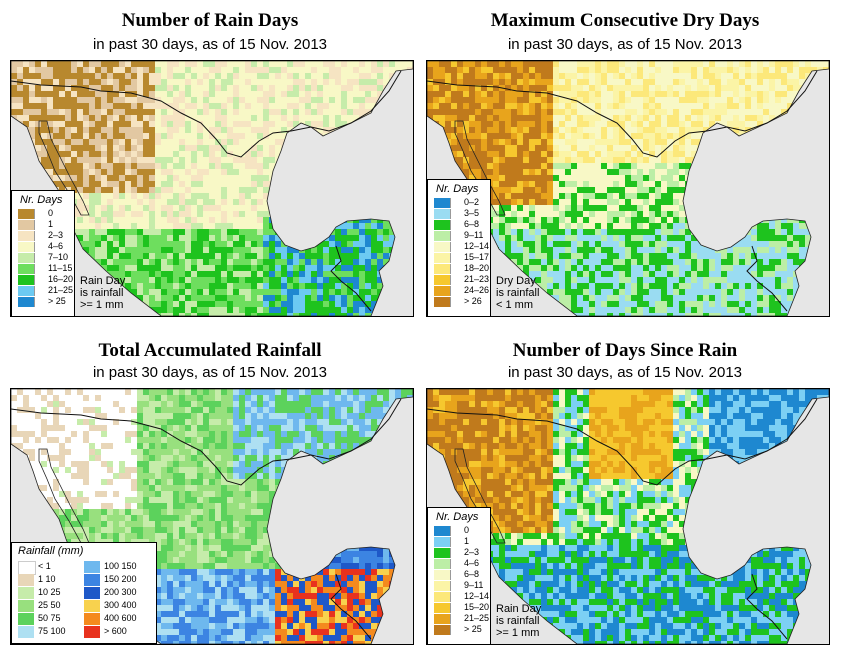  I want to click on legend-label: 25 50, so click(49, 605).